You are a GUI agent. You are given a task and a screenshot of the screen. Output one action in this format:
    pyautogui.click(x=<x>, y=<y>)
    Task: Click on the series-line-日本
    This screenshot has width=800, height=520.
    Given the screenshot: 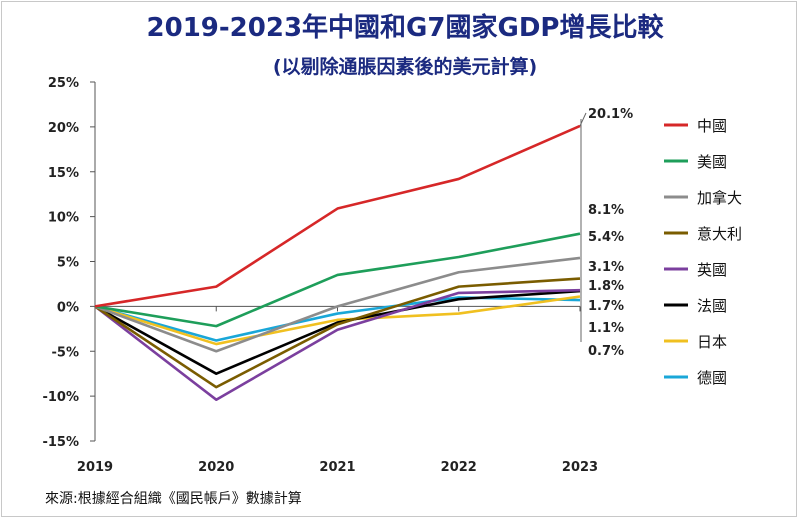 What is the action you would take?
    pyautogui.click(x=337, y=320)
    